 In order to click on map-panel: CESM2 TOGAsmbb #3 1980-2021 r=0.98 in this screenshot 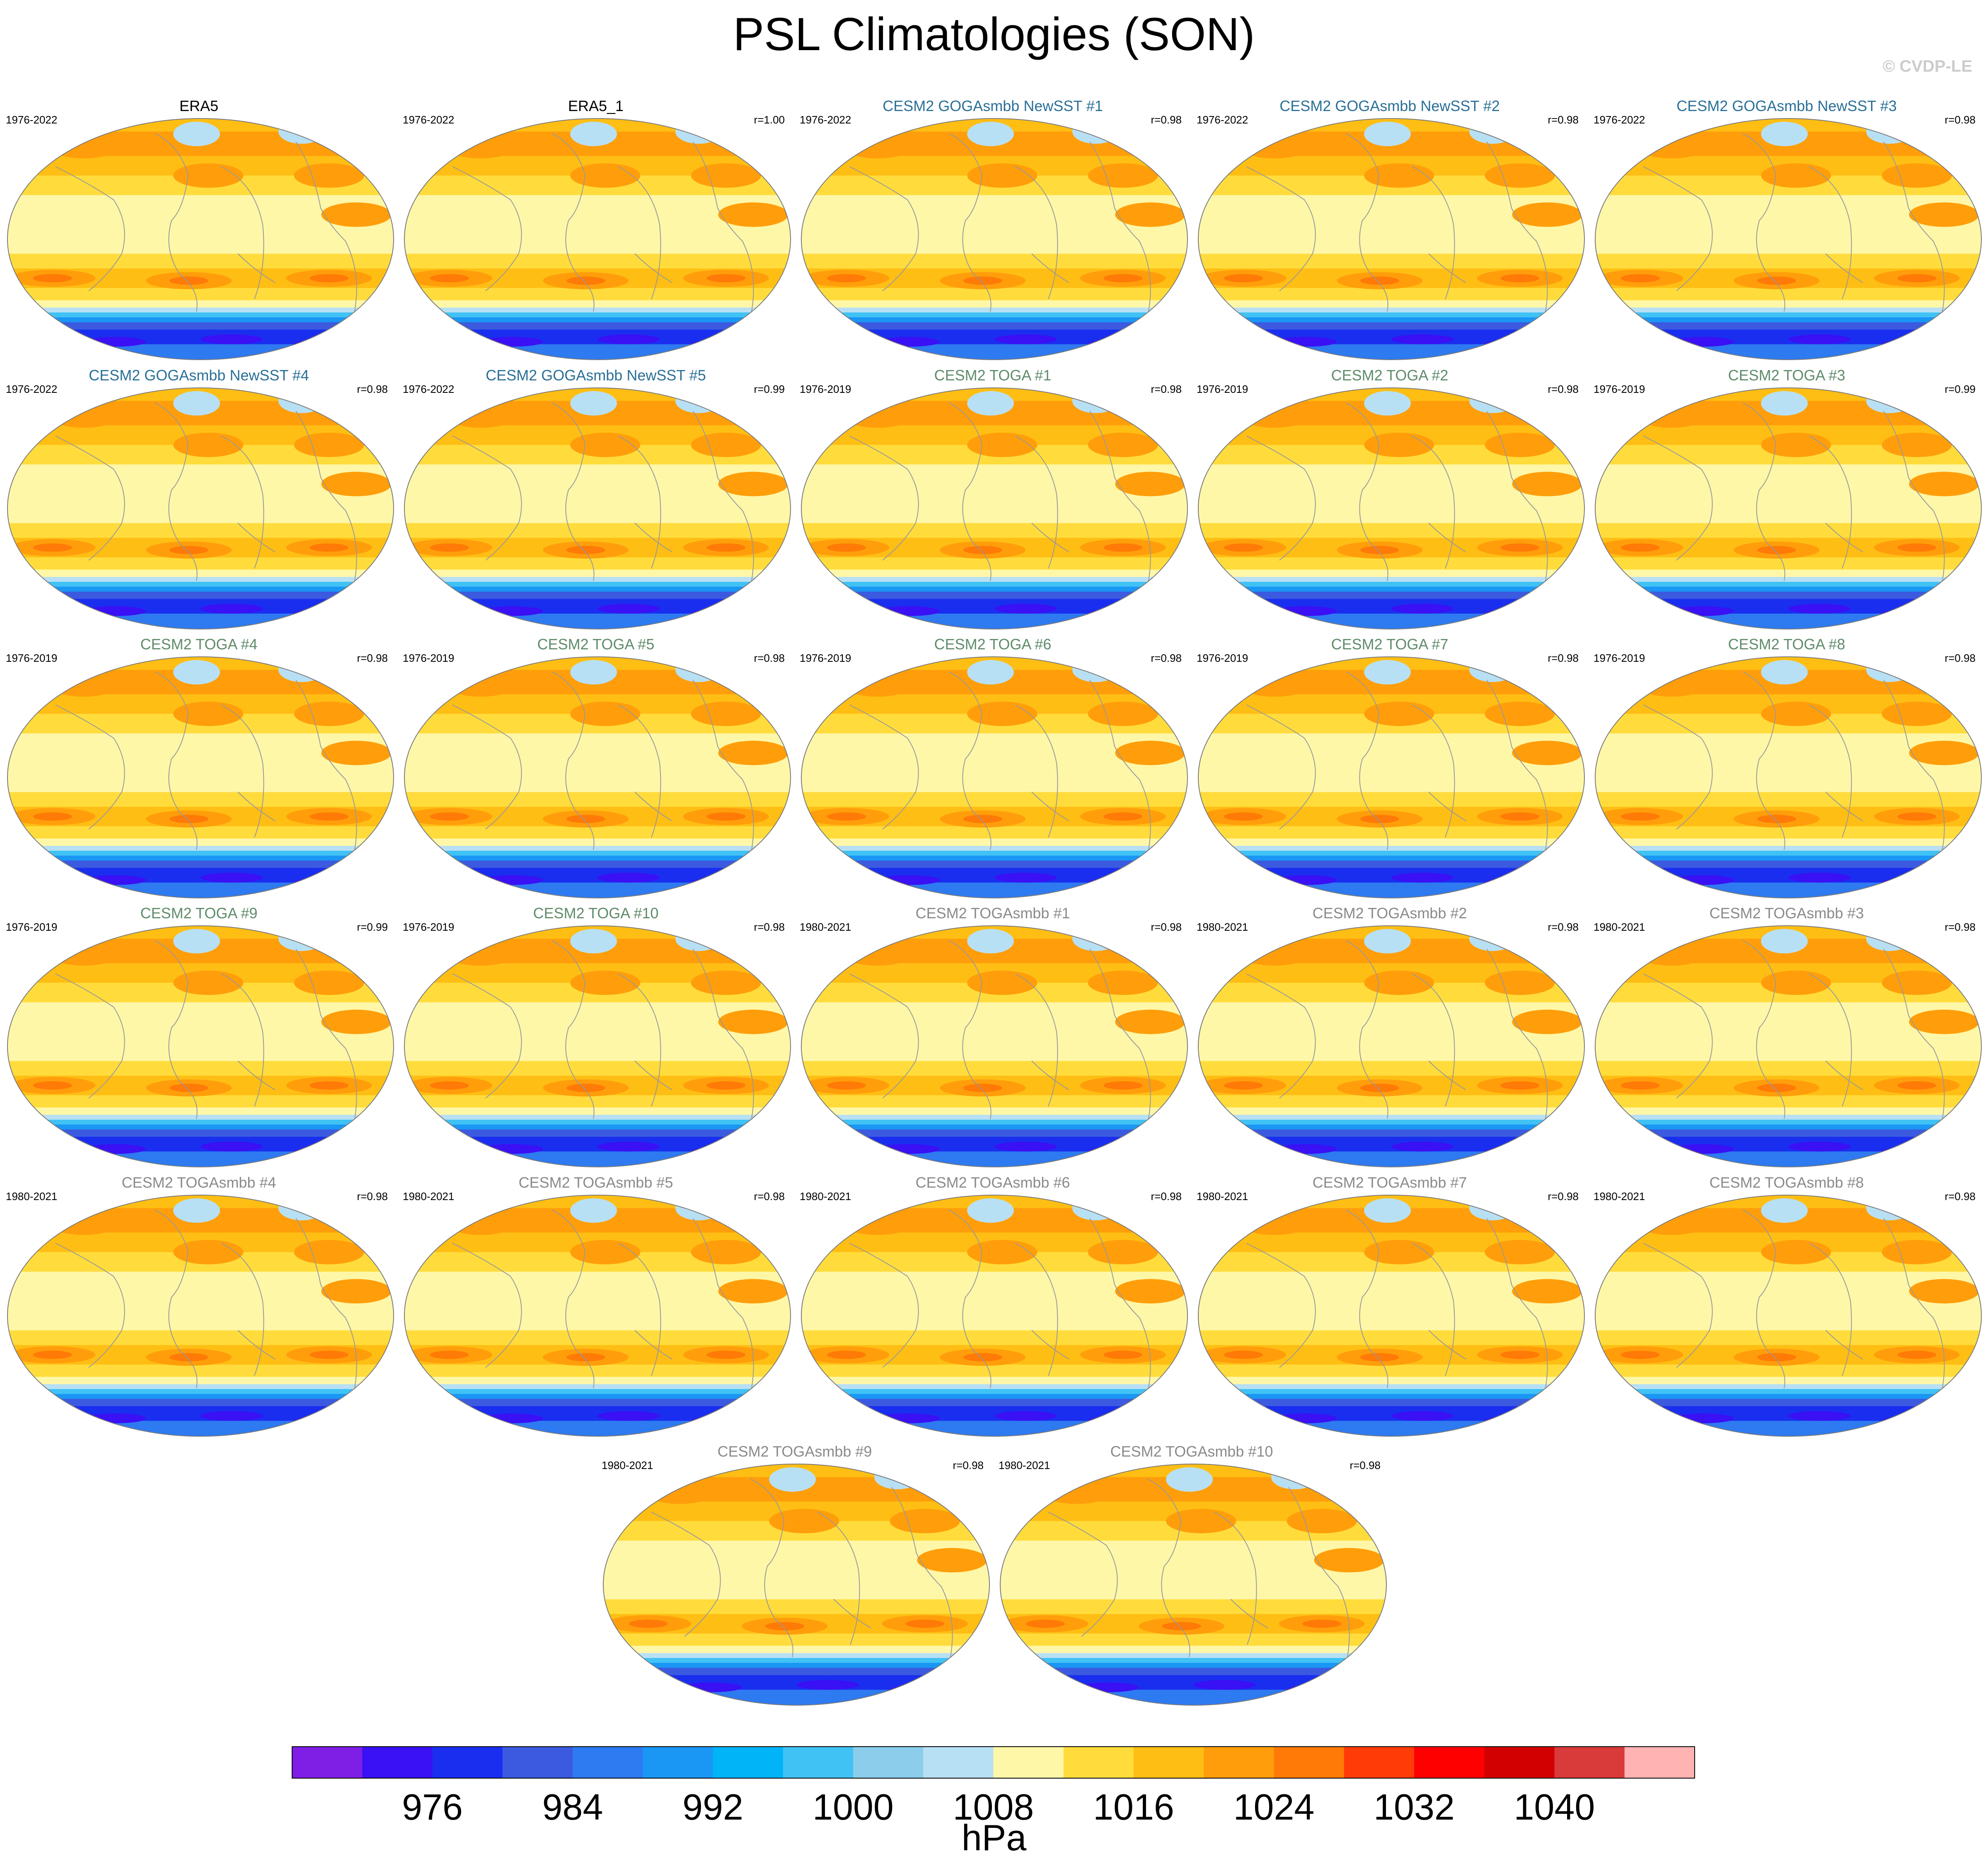, I will do `click(1787, 1036)`.